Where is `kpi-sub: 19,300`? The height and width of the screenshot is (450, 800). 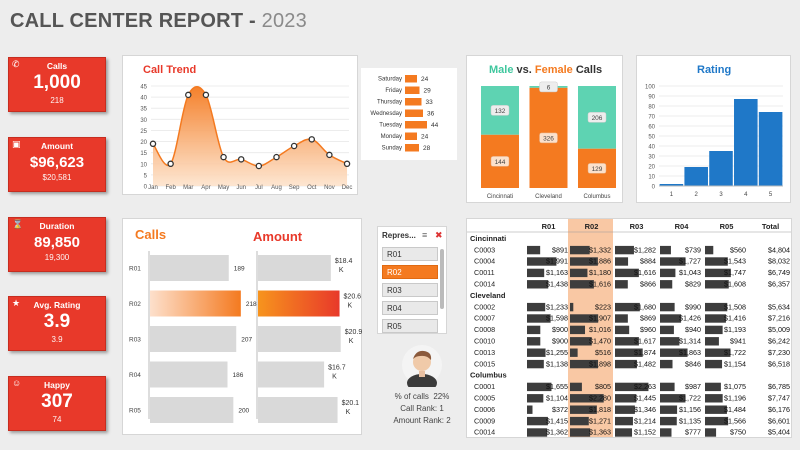
kpi-sub: 19,300 is located at coordinates (57, 257).